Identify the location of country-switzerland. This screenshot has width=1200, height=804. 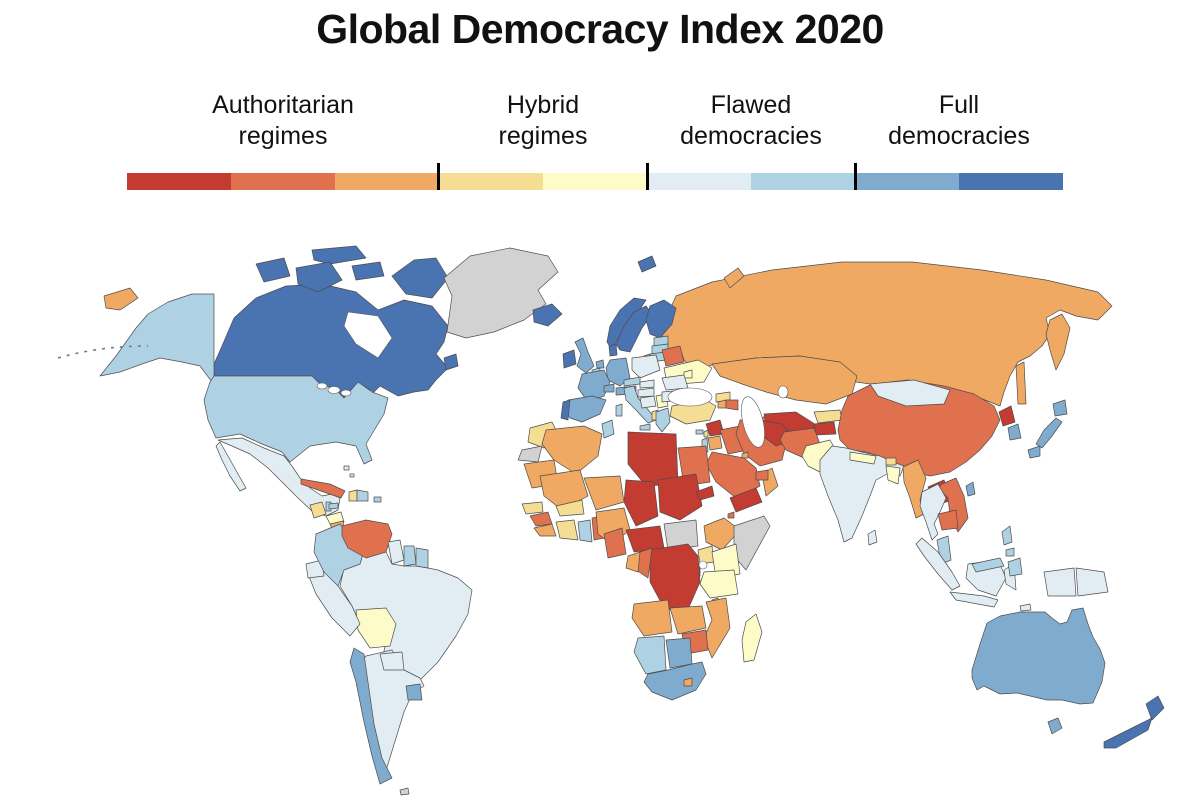
(609, 388).